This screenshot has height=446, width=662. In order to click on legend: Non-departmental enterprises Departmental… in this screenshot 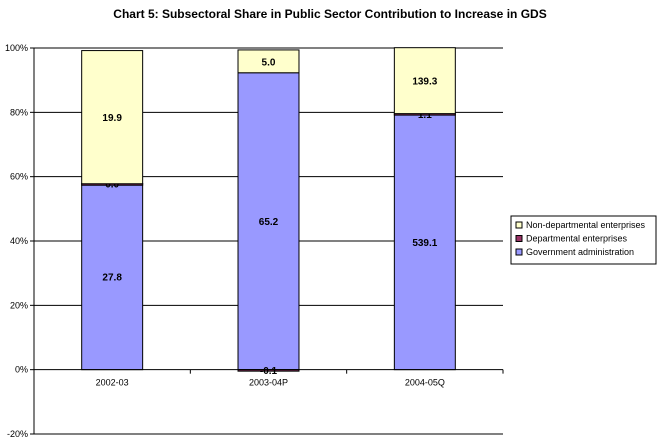, I will do `click(583, 240)`.